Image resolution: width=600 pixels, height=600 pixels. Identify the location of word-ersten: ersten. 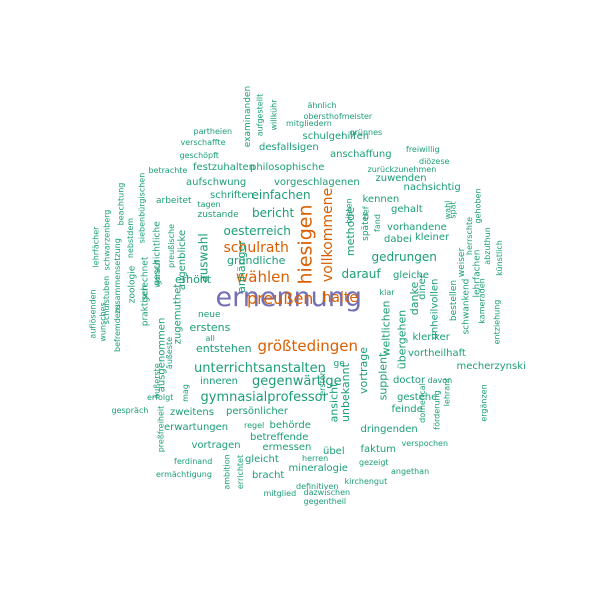
(322, 383).